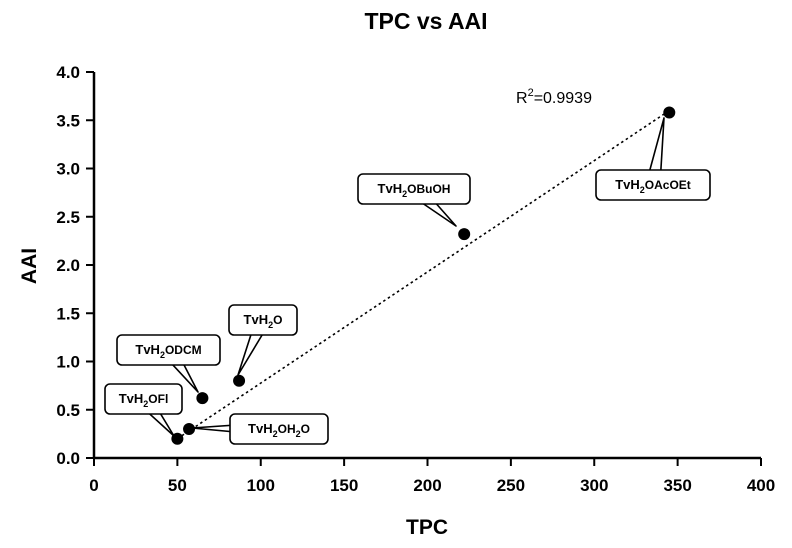  Describe the element at coordinates (68, 362) in the screenshot. I see `y-tick-label: 1.0` at that location.